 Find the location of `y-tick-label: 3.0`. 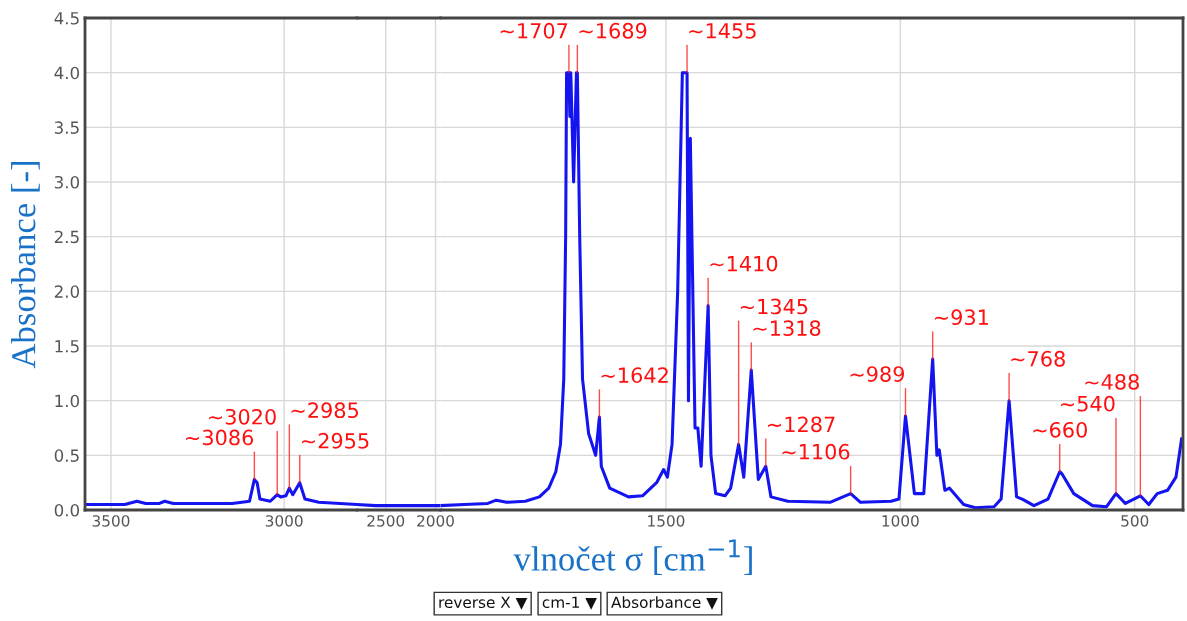

y-tick-label: 3.0 is located at coordinates (67, 182).